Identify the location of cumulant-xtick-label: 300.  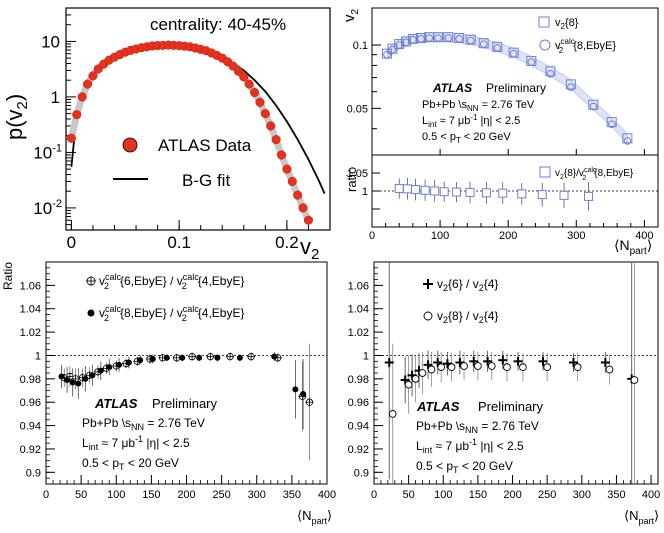
(582, 495).